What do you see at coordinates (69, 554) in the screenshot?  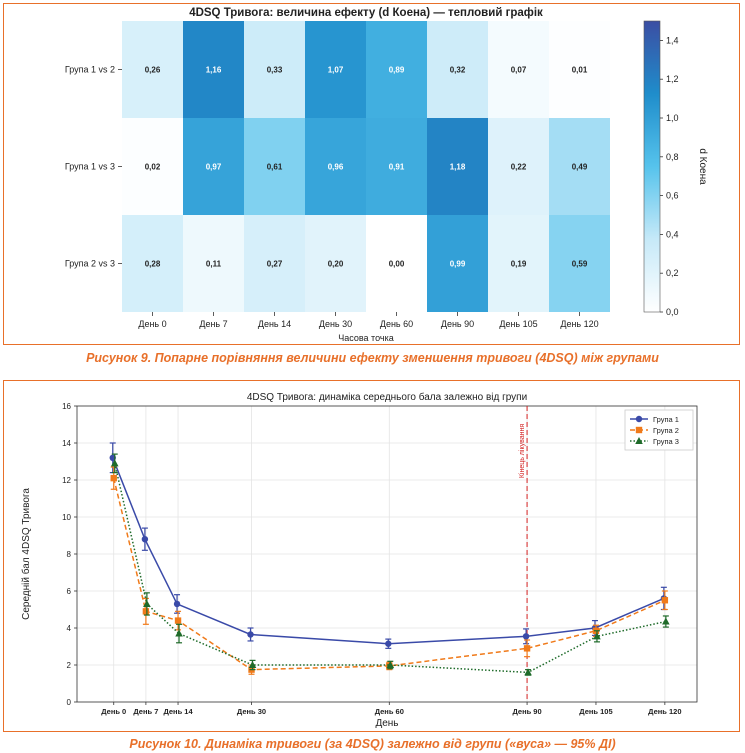 I see `y-tick-label: 8` at bounding box center [69, 554].